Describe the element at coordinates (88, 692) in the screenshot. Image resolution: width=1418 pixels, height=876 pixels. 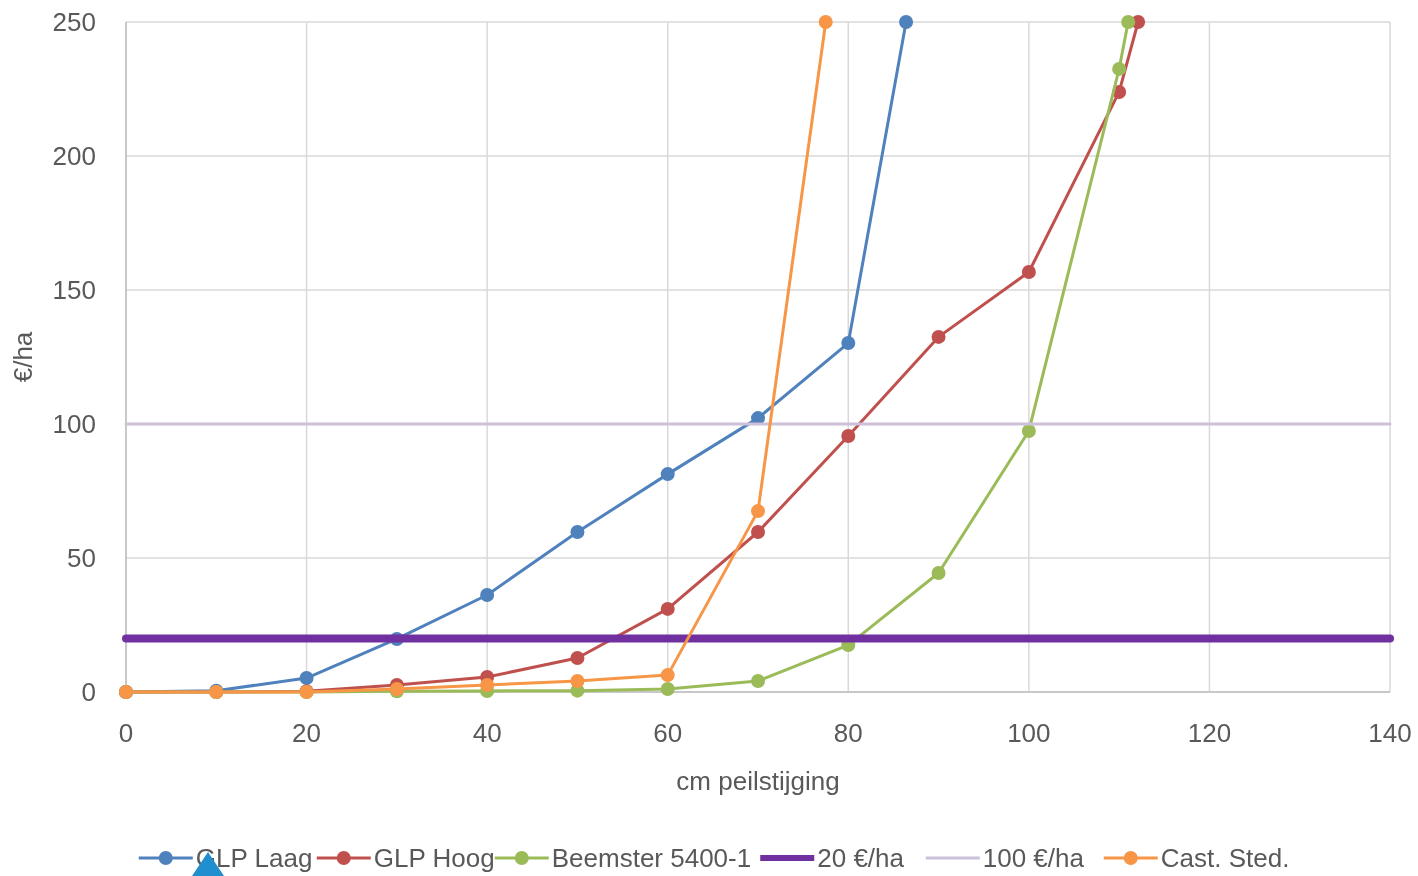
I see `y-tick-label: 0` at that location.